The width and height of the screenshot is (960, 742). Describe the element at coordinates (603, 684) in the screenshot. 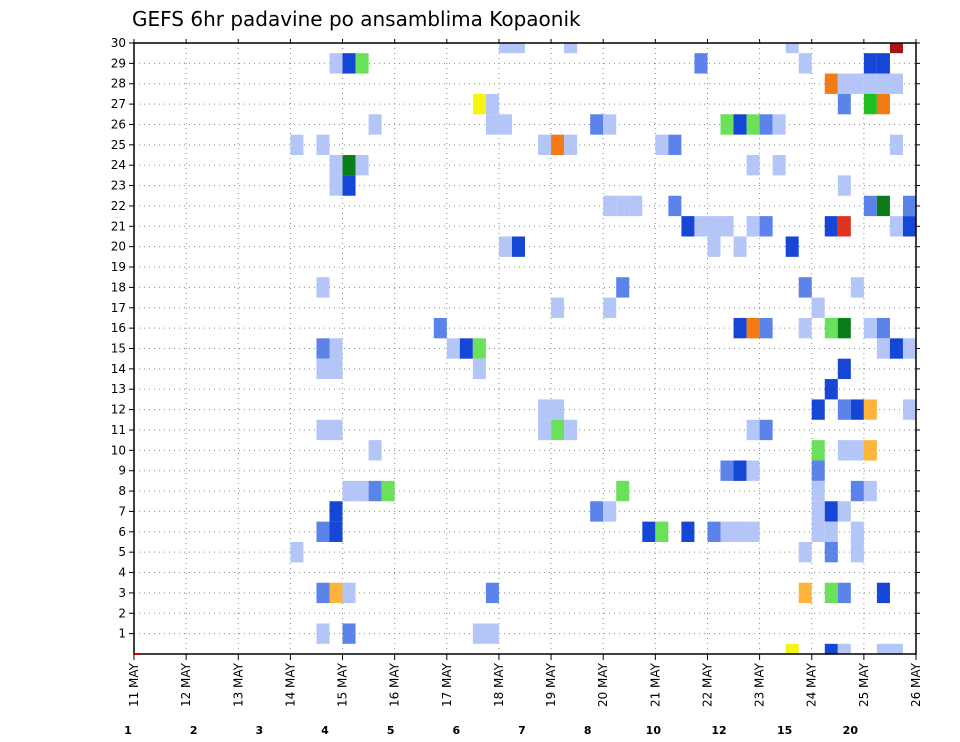

I see `x-tick-label: 20 MAY` at that location.